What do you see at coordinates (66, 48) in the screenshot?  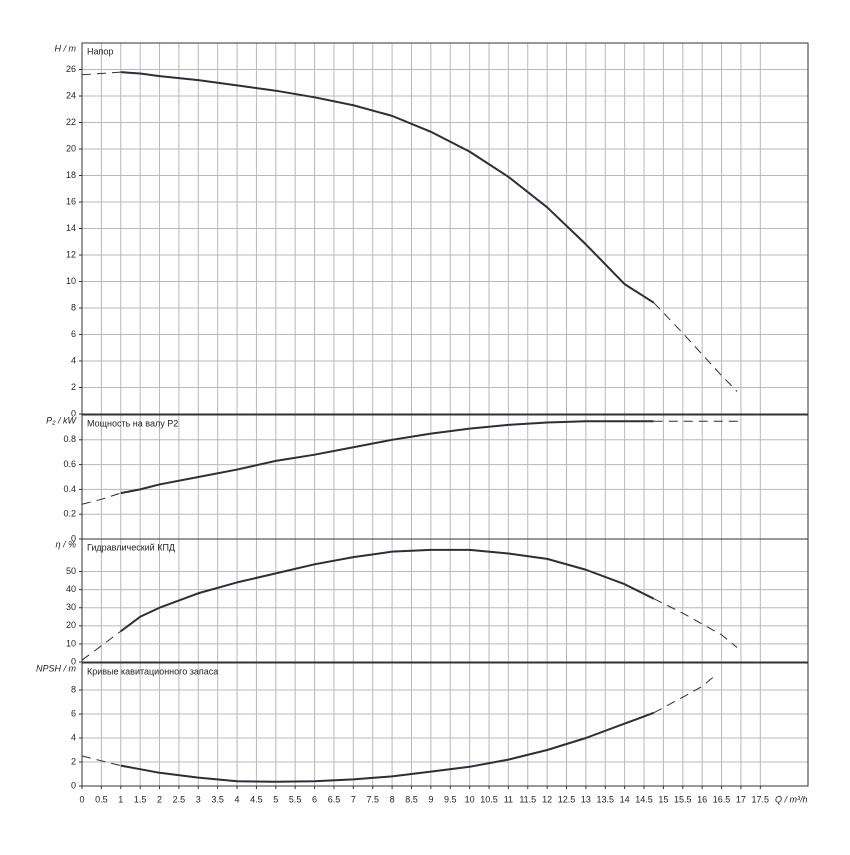 I see `y-axis-label: H / m` at bounding box center [66, 48].